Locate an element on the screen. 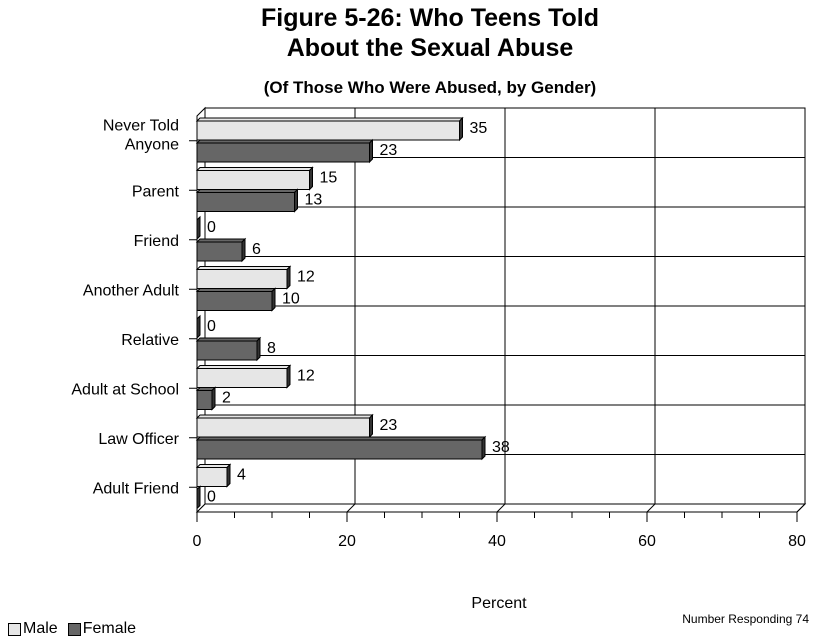 The height and width of the screenshot is (642, 817). category-label-2-0: Friend is located at coordinates (156, 241).